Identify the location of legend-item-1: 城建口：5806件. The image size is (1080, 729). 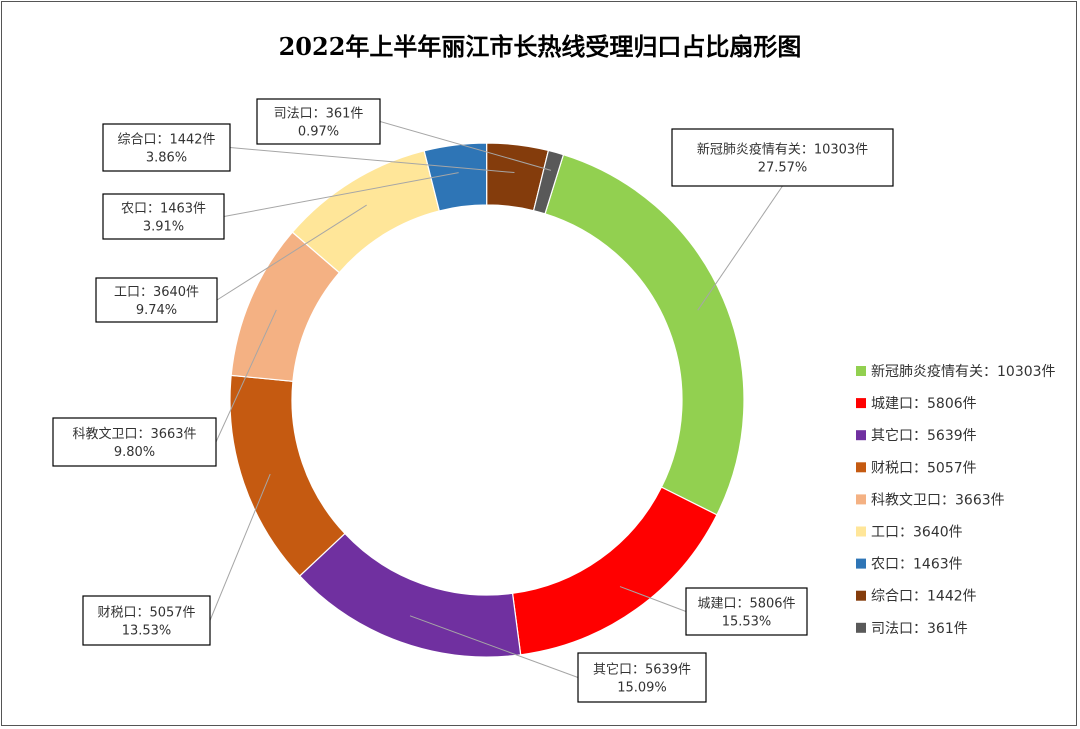
(916, 404).